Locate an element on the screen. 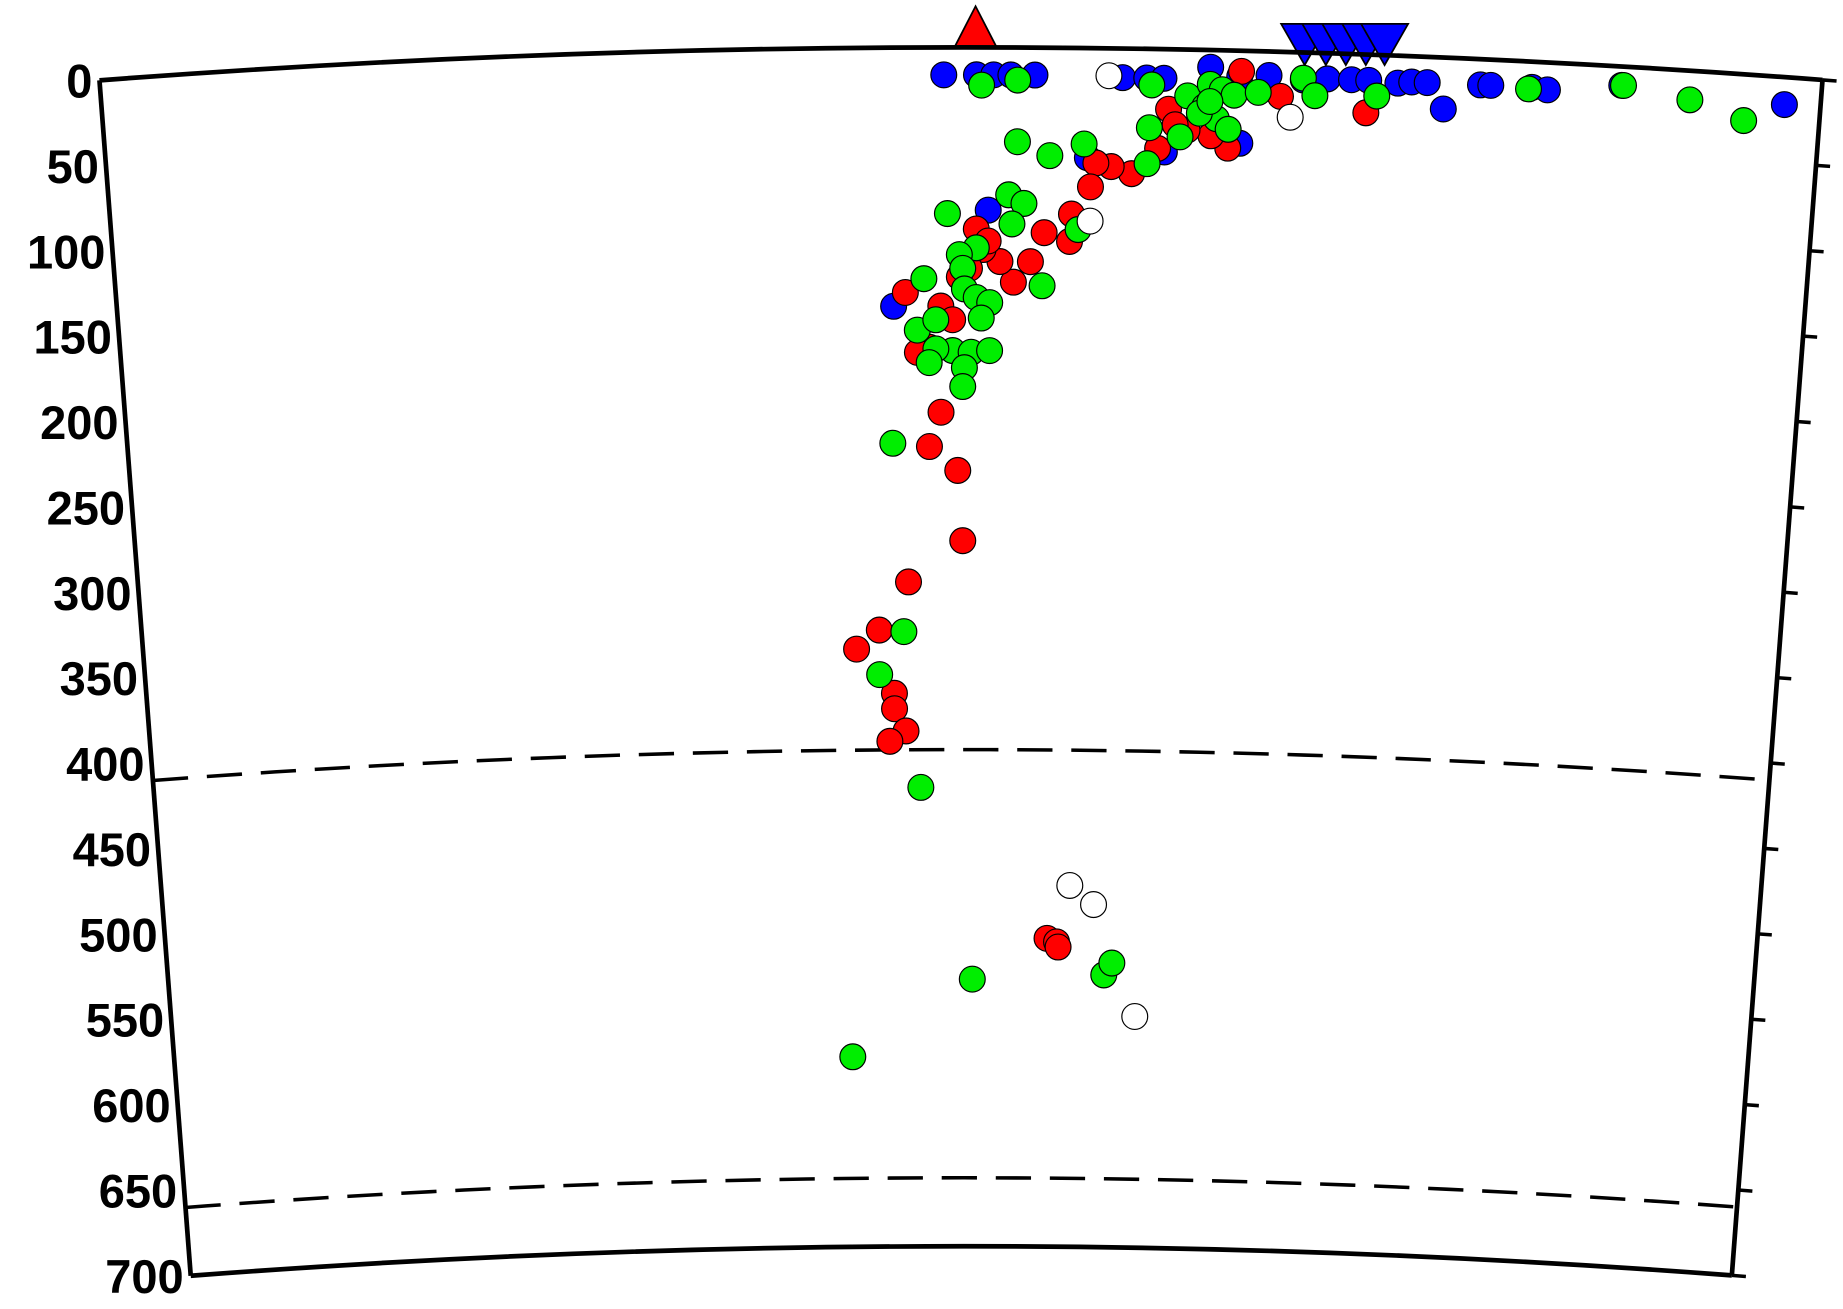  frame-top is located at coordinates (961, 64).